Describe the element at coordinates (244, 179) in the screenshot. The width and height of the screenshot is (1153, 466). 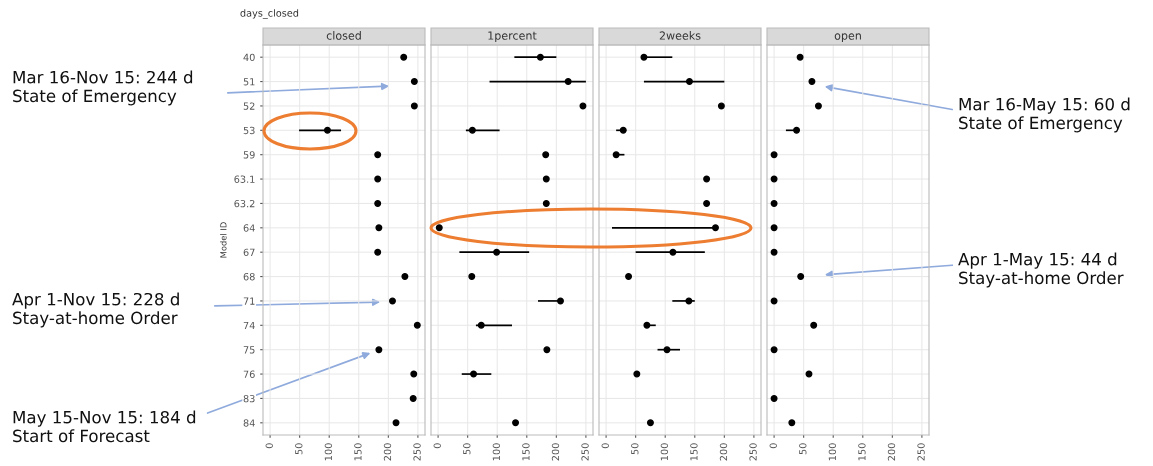
I see `y-tick-label: 63.1` at that location.